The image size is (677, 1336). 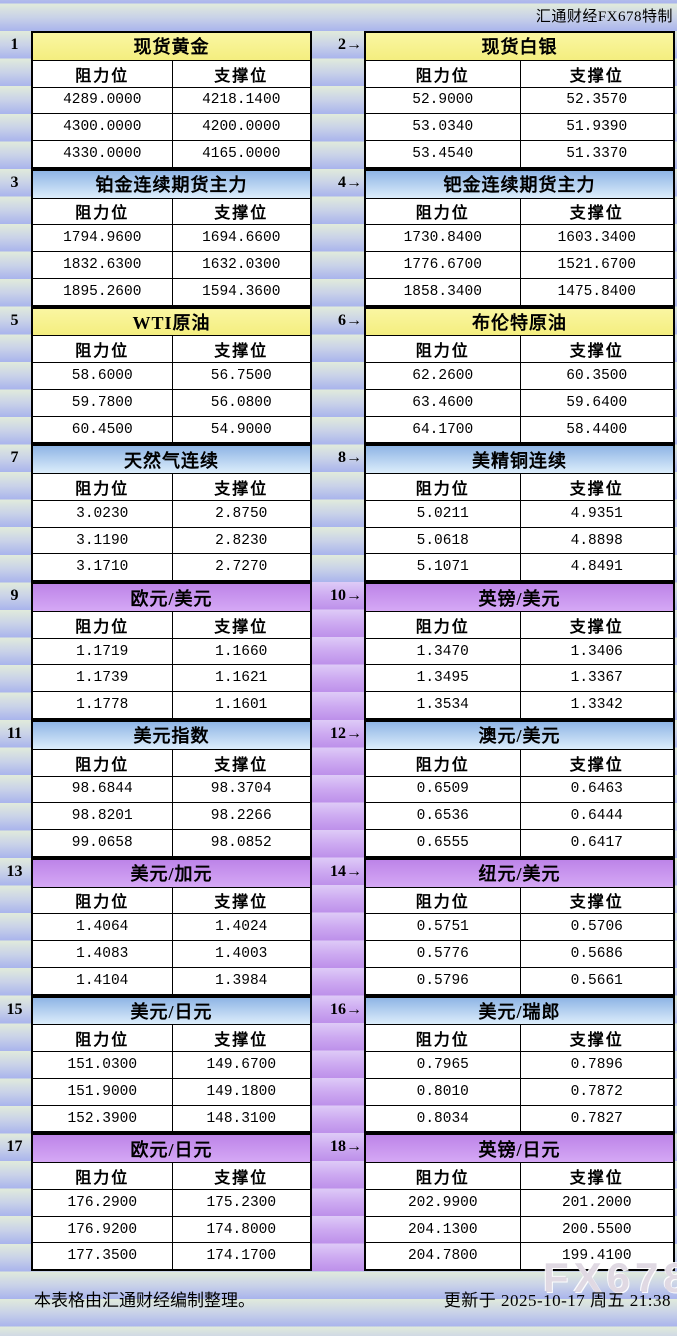 I want to click on cell-support: 58.4400, so click(x=596, y=429).